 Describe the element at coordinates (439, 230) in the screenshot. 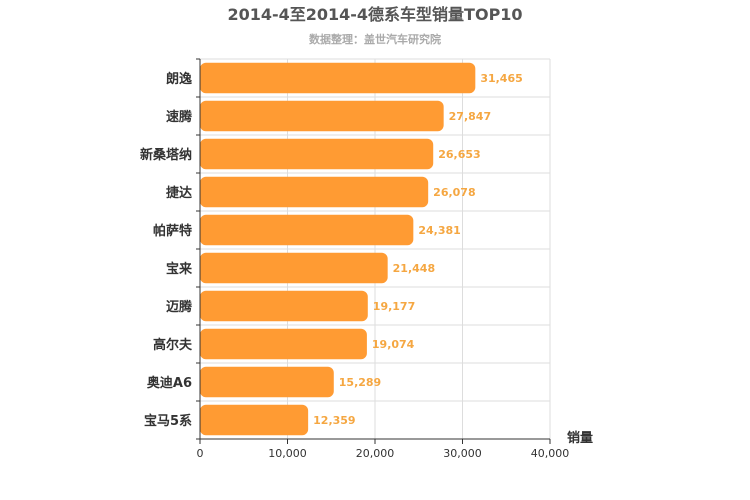

I see `bar-value-label: 24,381` at that location.